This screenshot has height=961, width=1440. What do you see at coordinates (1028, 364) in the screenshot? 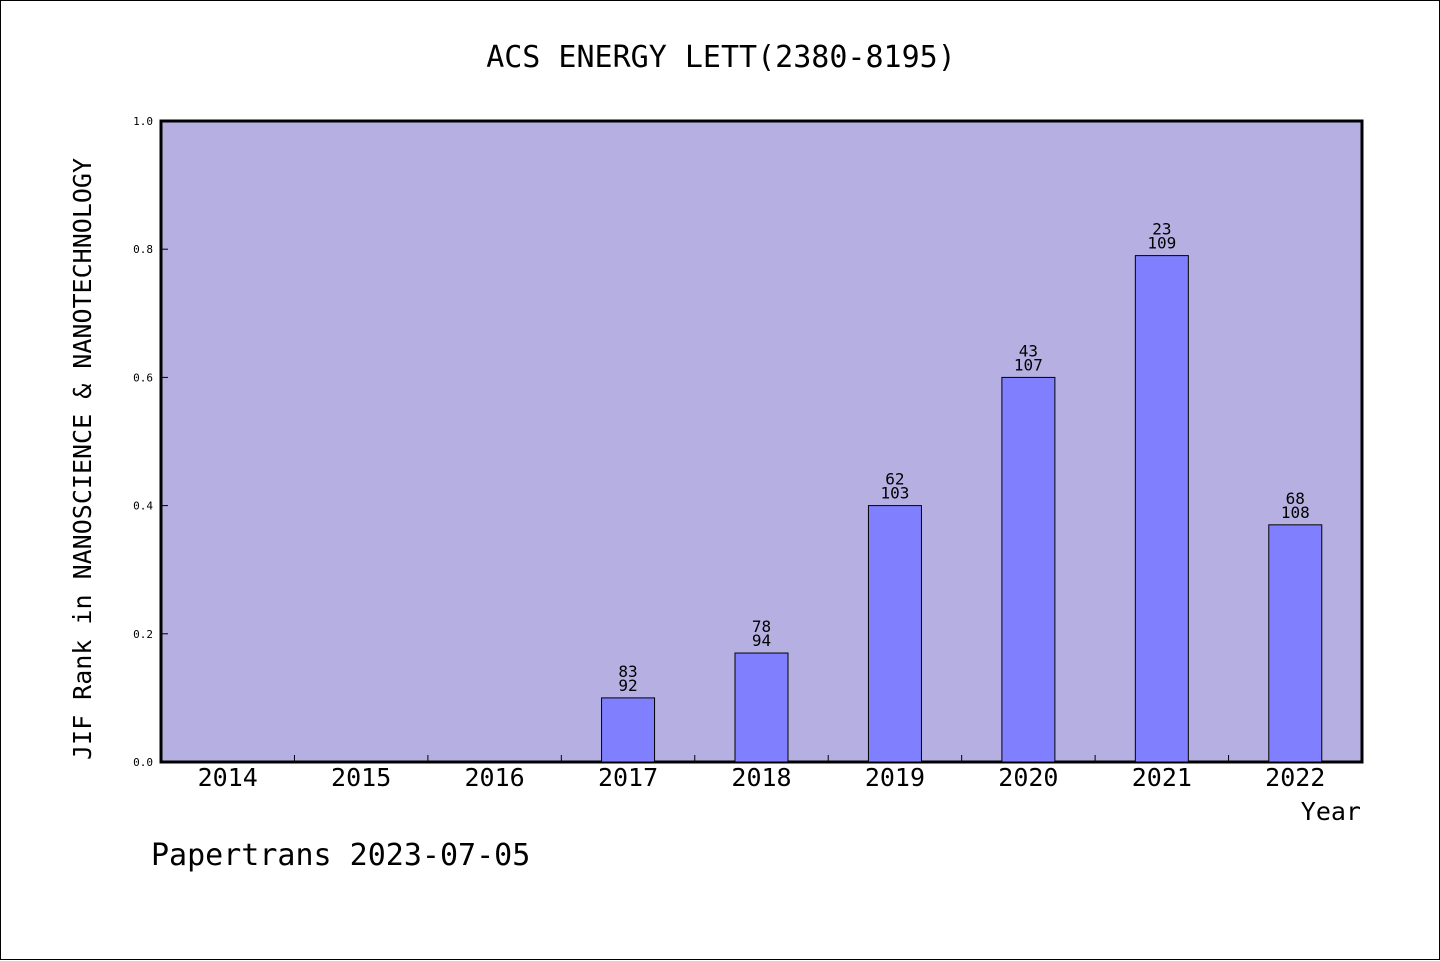
I see `bar-label-bottom: 107` at bounding box center [1028, 364].